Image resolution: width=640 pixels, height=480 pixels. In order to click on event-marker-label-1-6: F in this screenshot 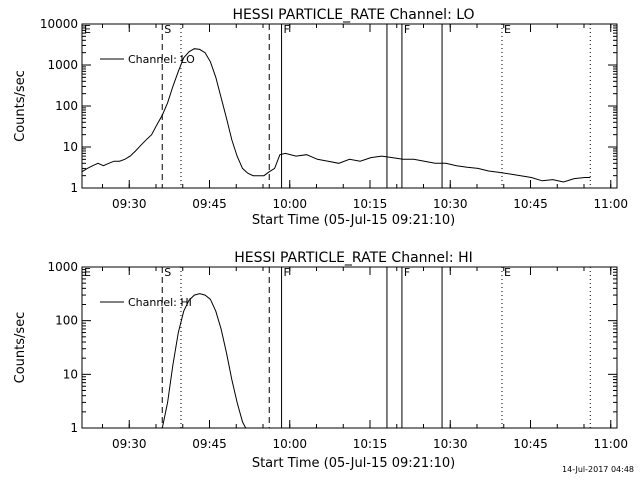, I will do `click(407, 272)`.